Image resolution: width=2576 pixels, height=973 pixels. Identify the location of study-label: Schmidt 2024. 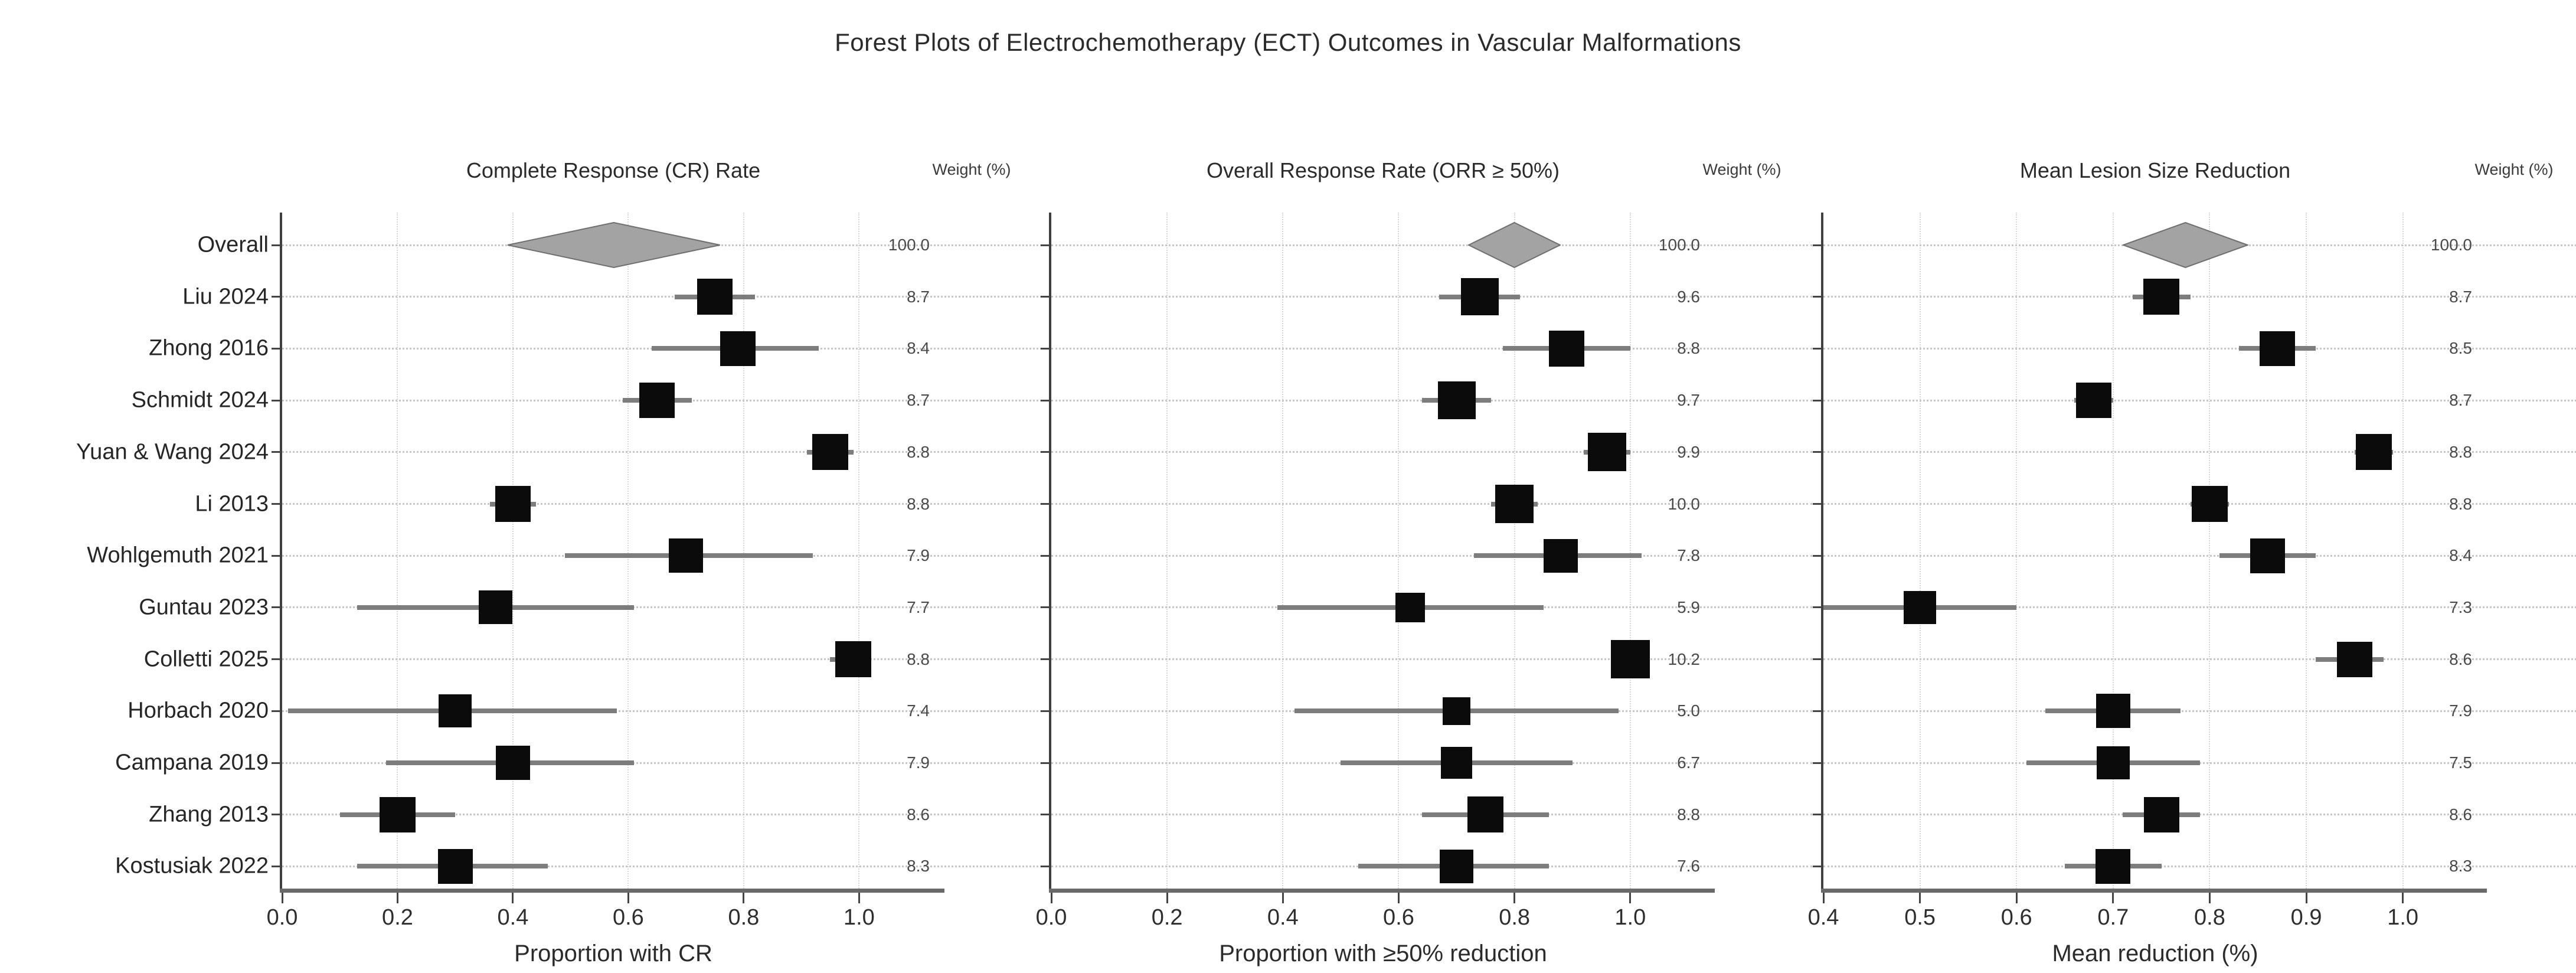
(200, 400).